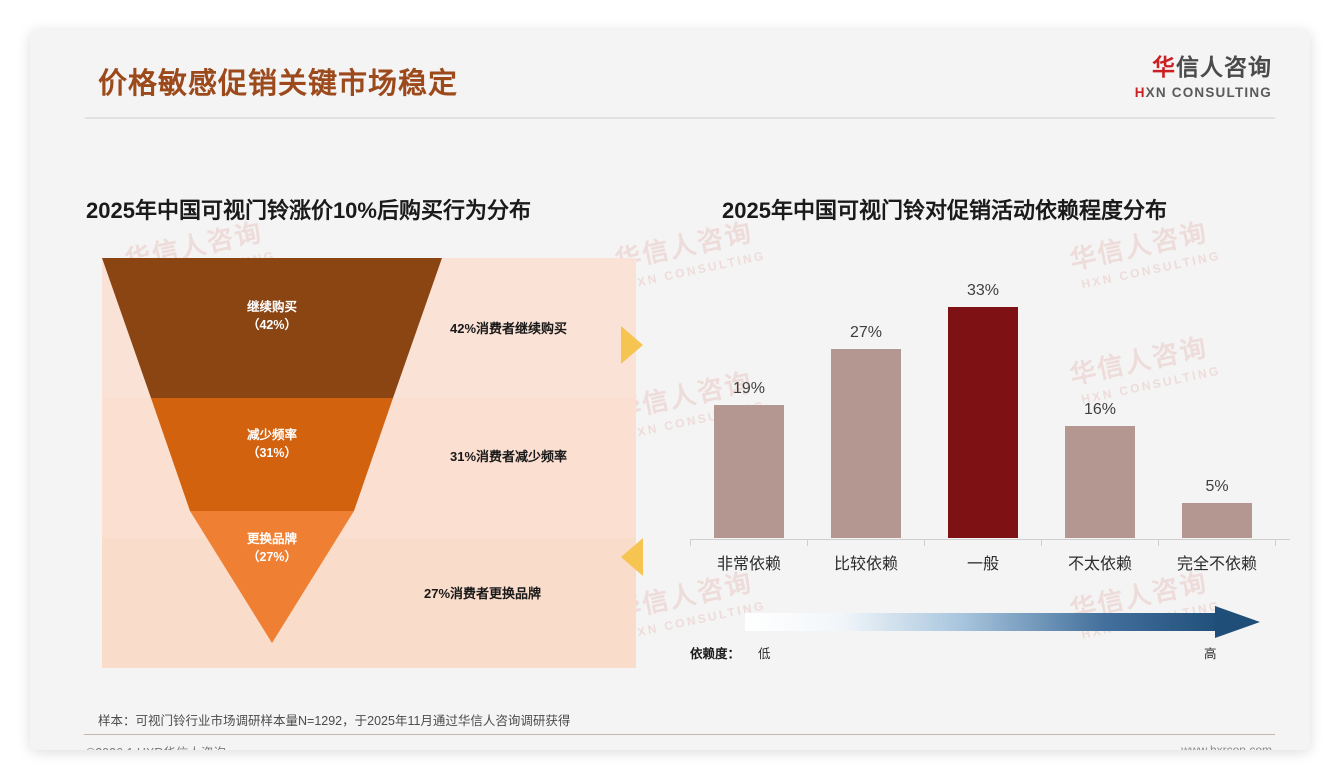  Describe the element at coordinates (1210, 654) in the screenshot. I see `legend-high-label: 高` at that location.